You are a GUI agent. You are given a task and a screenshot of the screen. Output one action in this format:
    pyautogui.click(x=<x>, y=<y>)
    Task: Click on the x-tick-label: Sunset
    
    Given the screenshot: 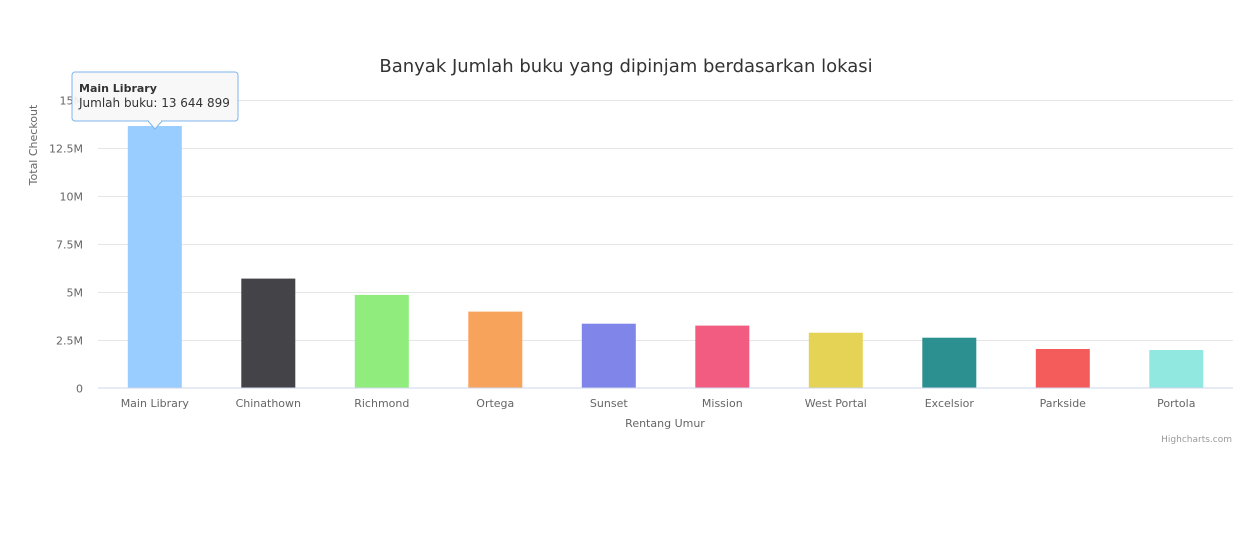 What is the action you would take?
    pyautogui.click(x=609, y=403)
    